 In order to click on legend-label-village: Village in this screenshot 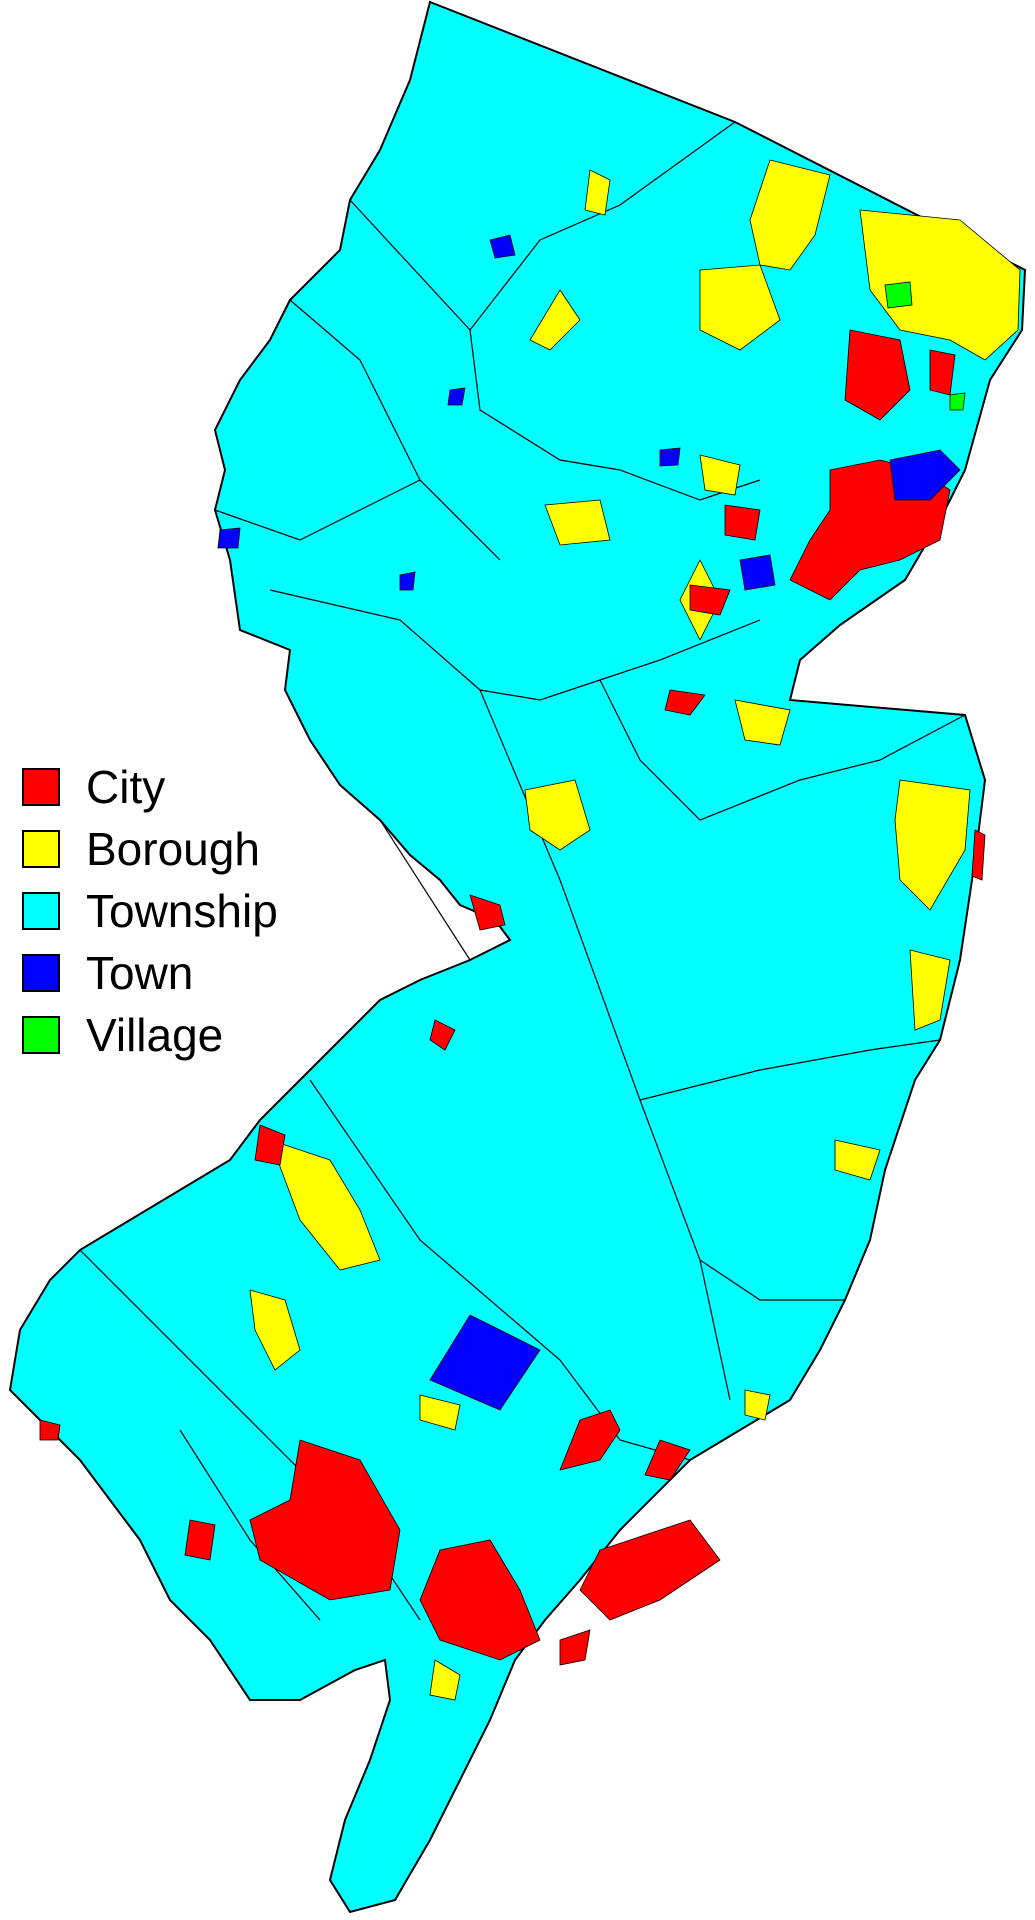, I will do `click(155, 1035)`.